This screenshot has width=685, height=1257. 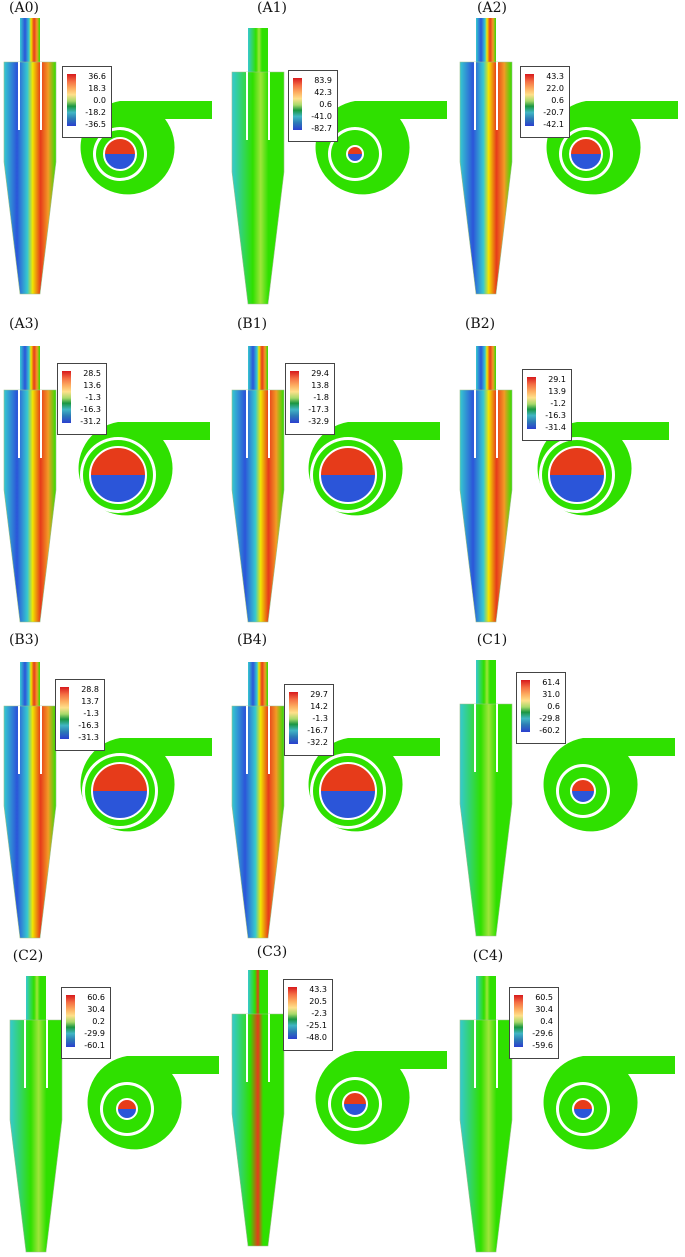 I want to click on colorbar-legend: 83.9 42.3 0.6 -41.0 -82.7, so click(x=313, y=106).